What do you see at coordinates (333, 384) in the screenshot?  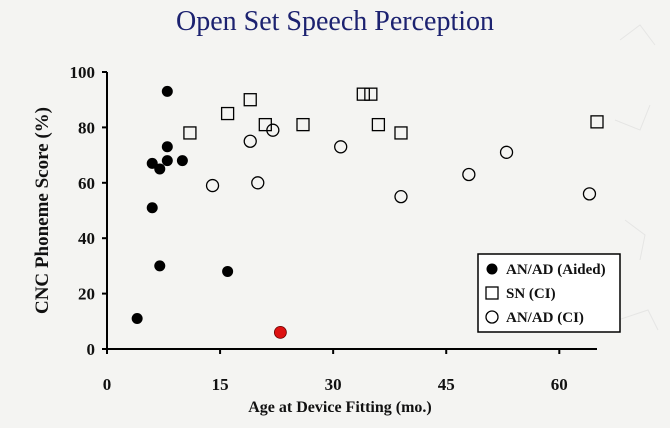 I see `x-tick-label: 30` at bounding box center [333, 384].